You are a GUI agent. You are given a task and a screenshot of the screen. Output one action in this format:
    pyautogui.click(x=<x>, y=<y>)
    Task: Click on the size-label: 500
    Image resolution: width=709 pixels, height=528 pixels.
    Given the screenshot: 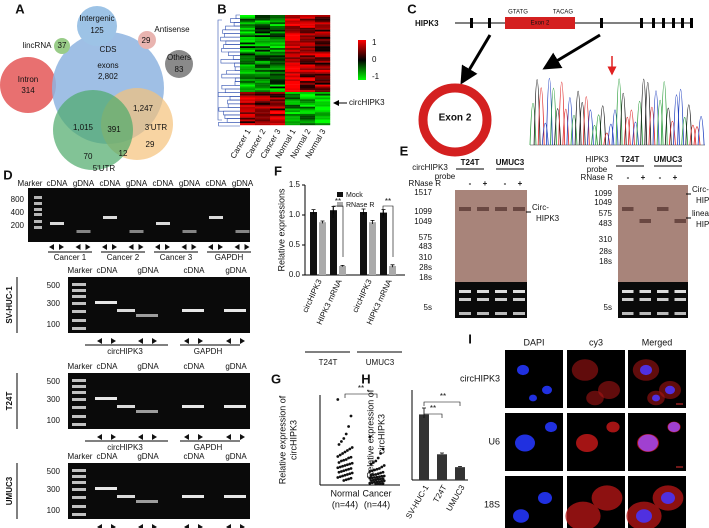 What is the action you would take?
    pyautogui.click(x=54, y=285)
    